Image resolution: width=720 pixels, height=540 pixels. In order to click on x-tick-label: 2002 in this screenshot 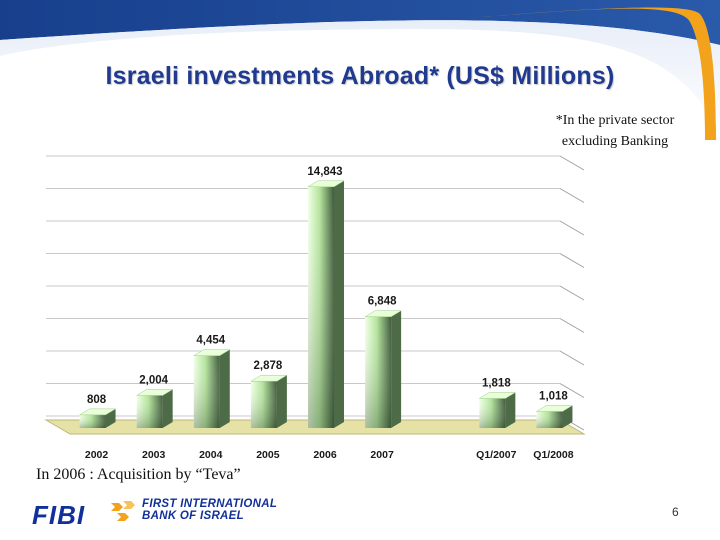, I will do `click(97, 455)`.